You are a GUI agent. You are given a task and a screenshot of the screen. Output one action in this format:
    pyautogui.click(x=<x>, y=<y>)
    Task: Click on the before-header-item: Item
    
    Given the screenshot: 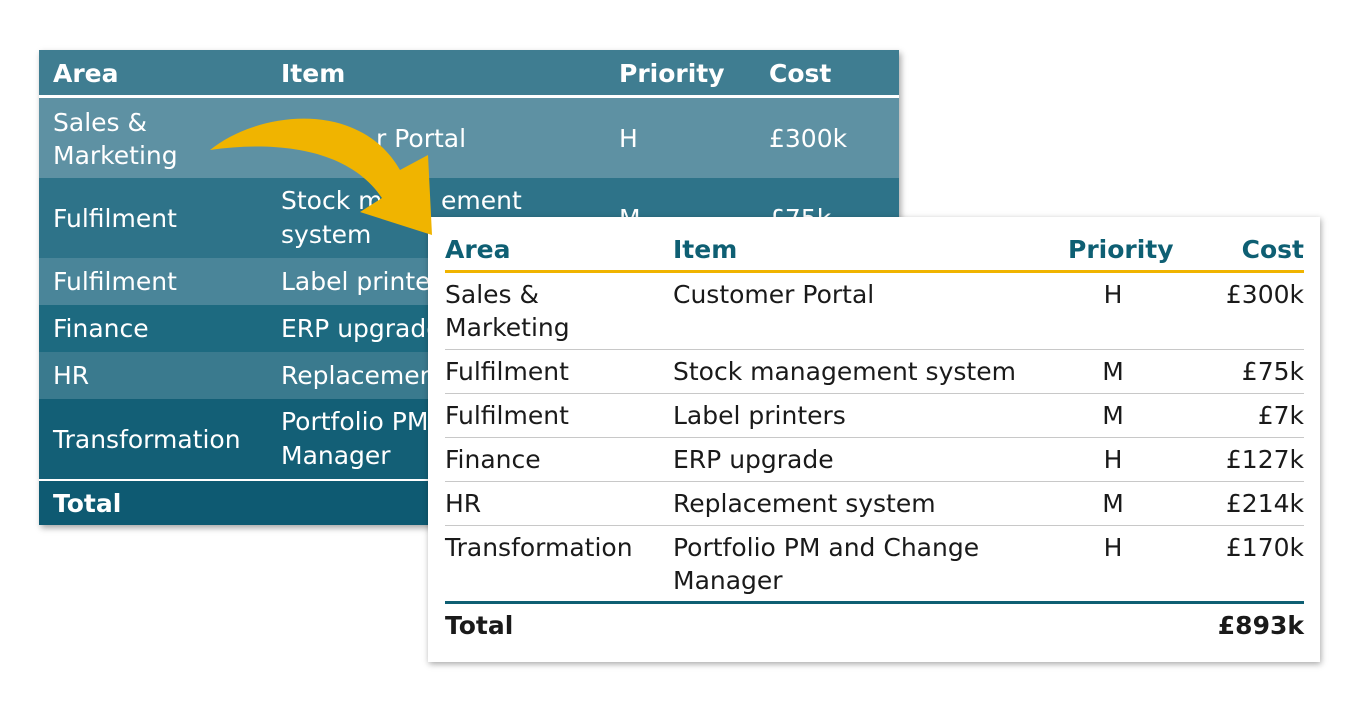 What is the action you would take?
    pyautogui.click(x=313, y=73)
    